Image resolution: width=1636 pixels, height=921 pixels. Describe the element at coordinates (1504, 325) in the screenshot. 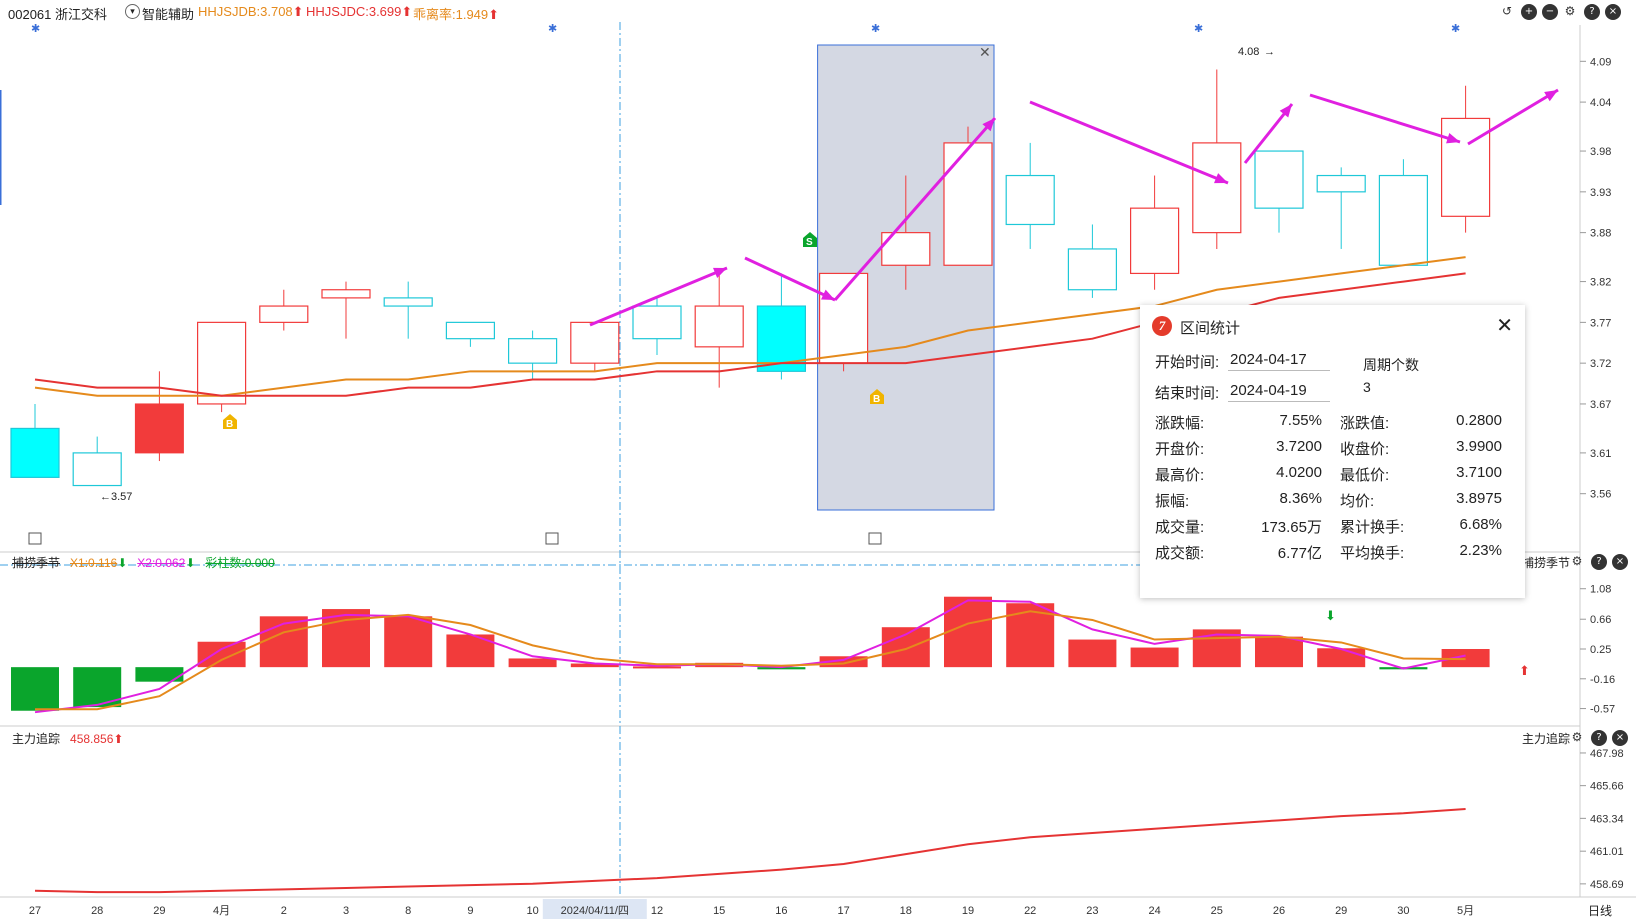

I see `stats-close-icon: ✕` at that location.